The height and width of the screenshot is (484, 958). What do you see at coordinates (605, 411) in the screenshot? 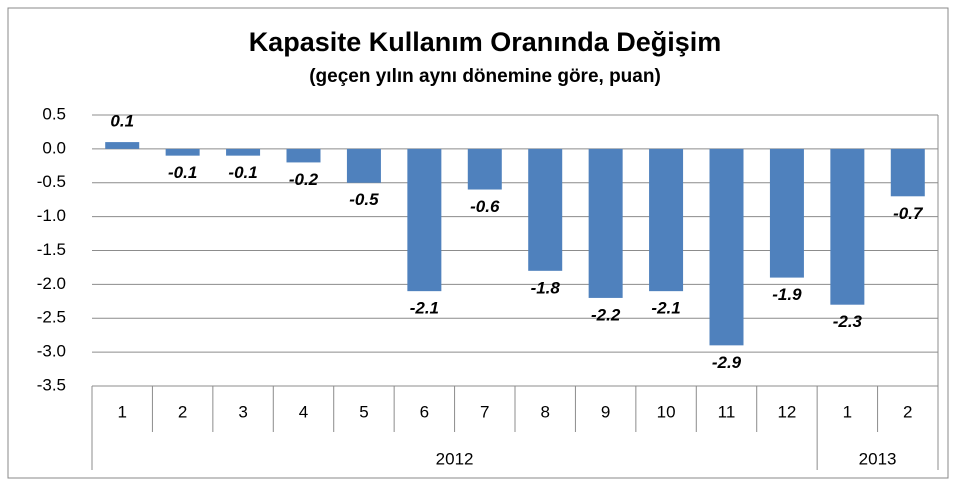
I see `x-tick-label: 9` at bounding box center [605, 411].